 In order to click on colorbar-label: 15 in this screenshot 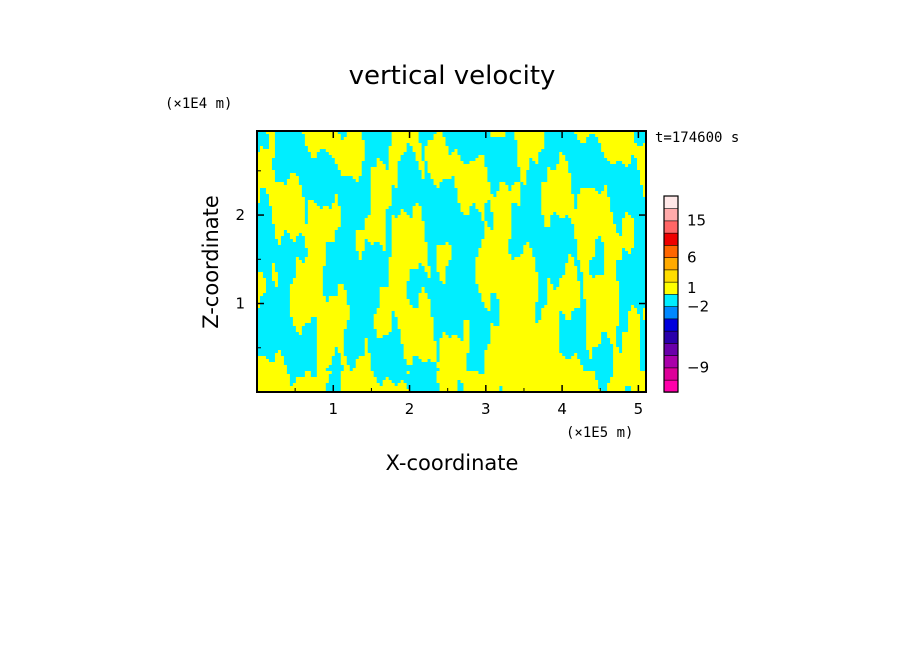, I will do `click(696, 221)`.